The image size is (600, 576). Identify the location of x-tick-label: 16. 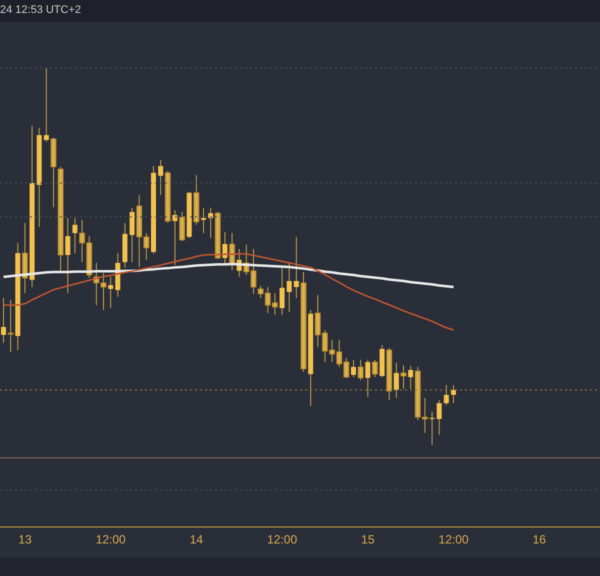
(539, 539).